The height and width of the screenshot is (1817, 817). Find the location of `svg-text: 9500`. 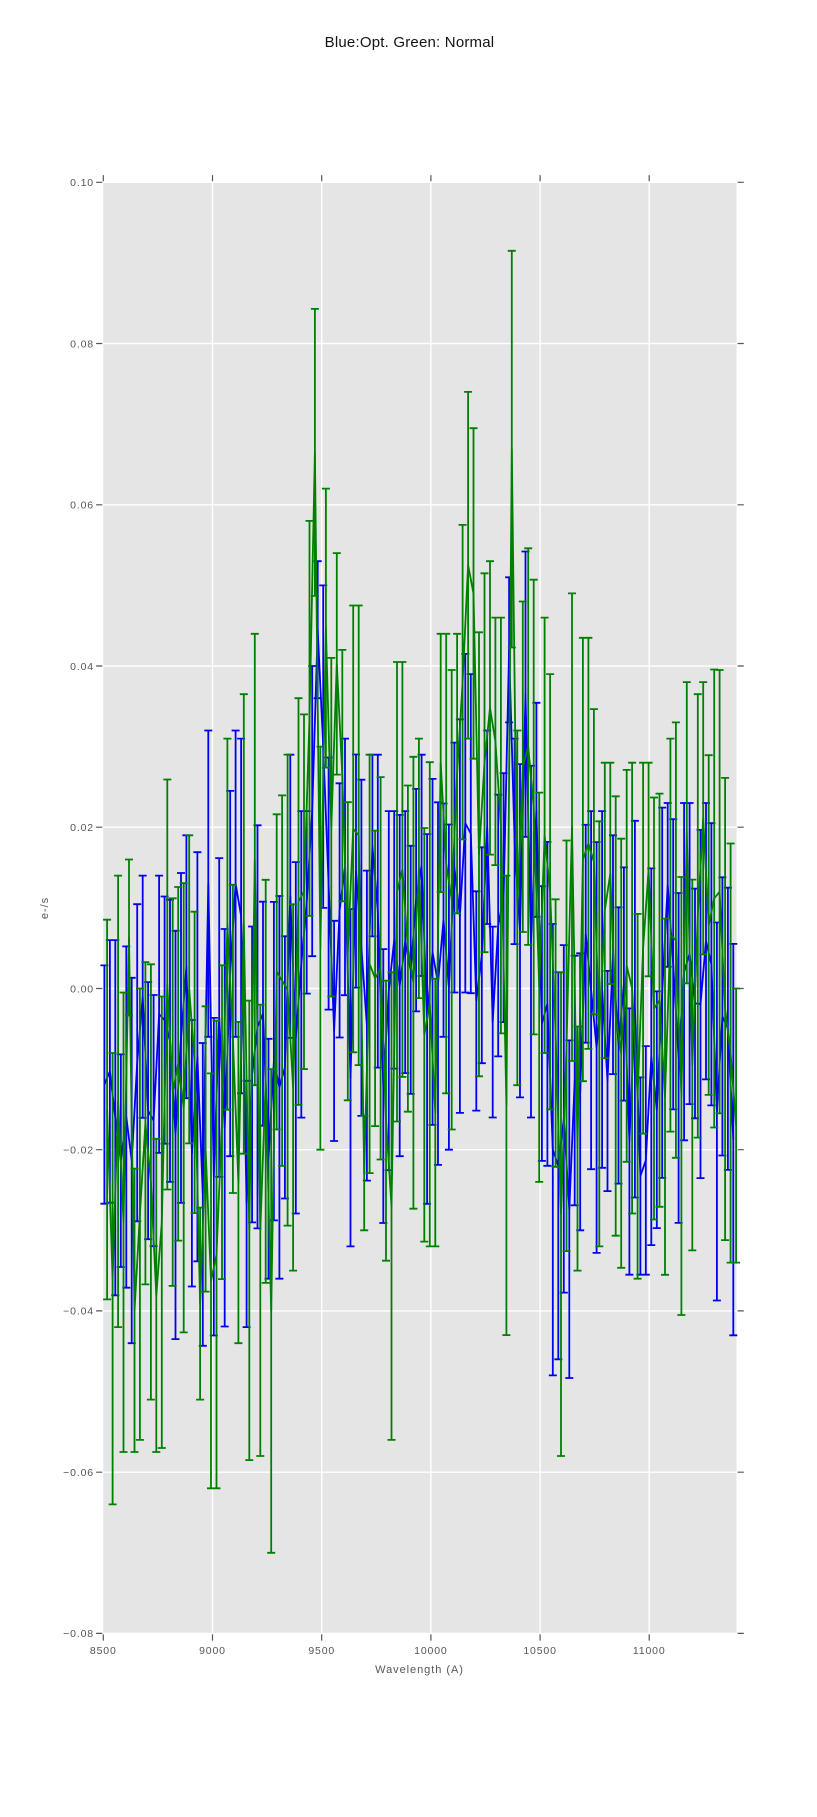

svg-text: 9500 is located at coordinates (321, 1651).